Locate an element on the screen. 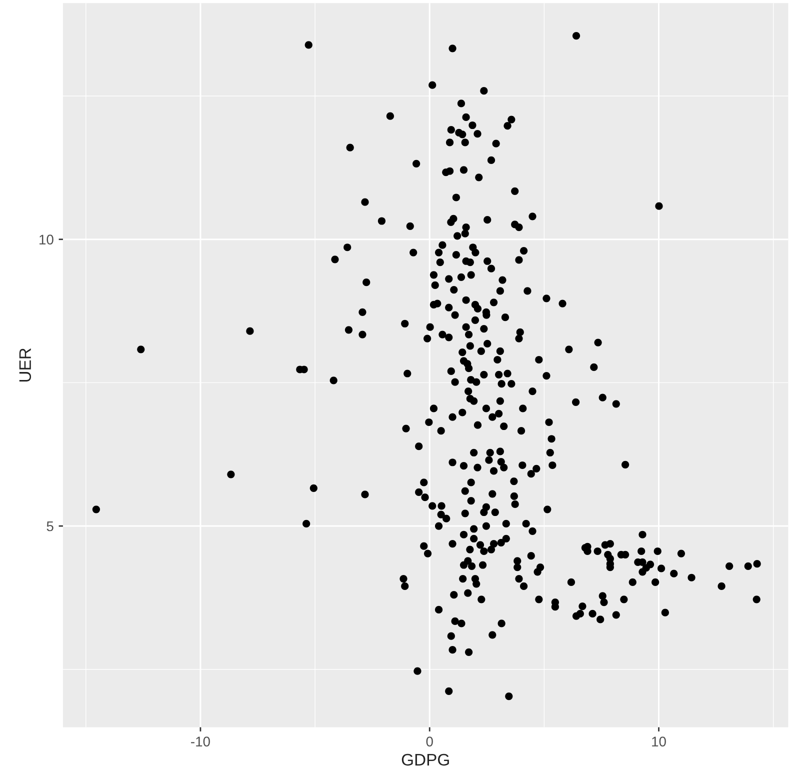 Image resolution: width=797 pixels, height=782 pixels. y-axis-title: UER is located at coordinates (25, 365).